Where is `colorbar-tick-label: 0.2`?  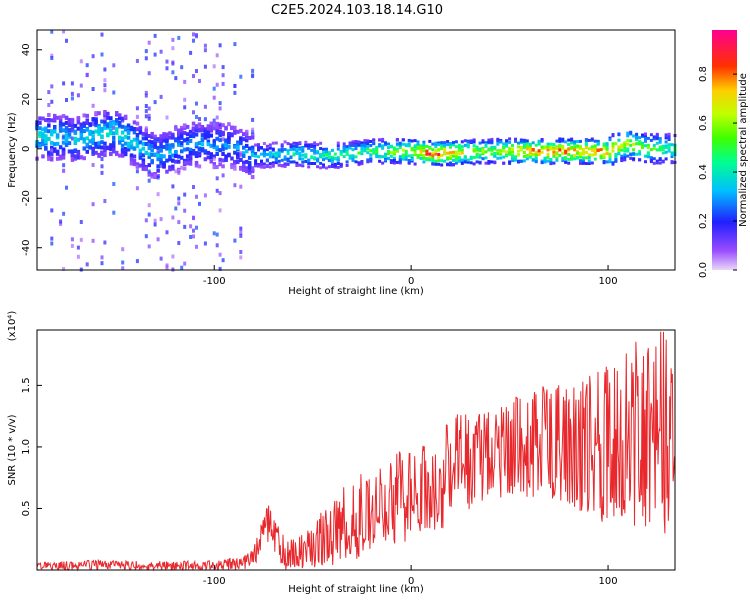
colorbar-tick-label: 0.2 is located at coordinates (703, 221).